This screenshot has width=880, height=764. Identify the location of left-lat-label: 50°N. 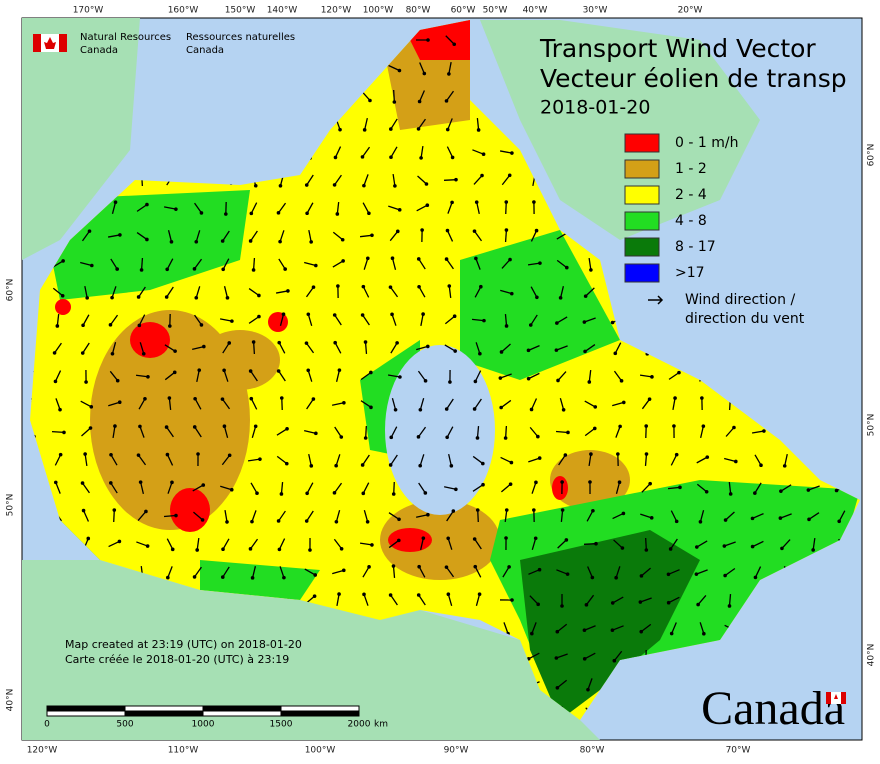
(11, 505).